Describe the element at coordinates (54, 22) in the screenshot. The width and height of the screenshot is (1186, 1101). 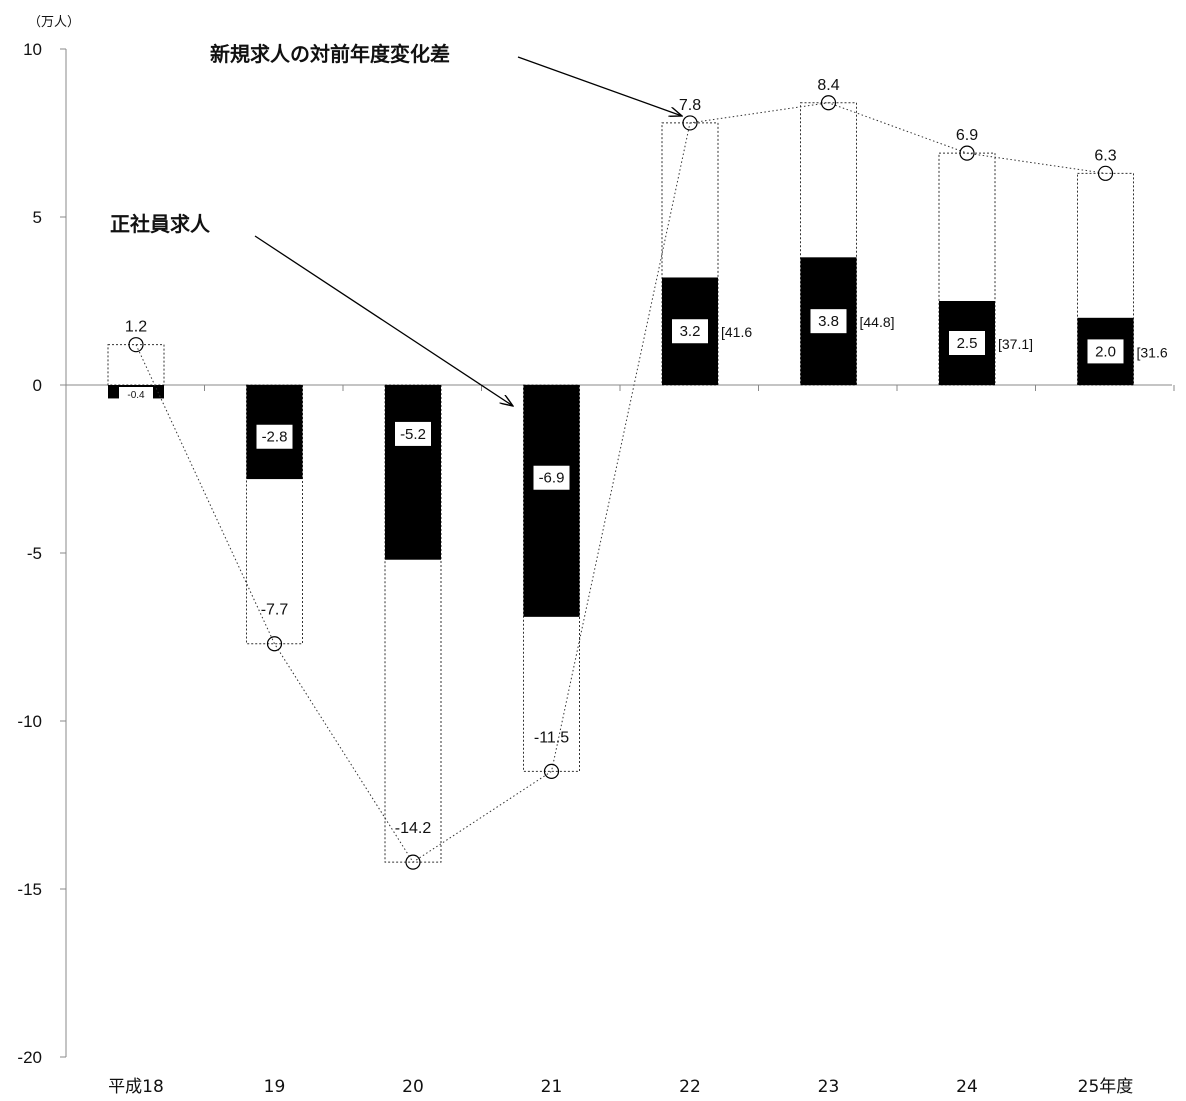
I see `unit-label: （万人）` at that location.